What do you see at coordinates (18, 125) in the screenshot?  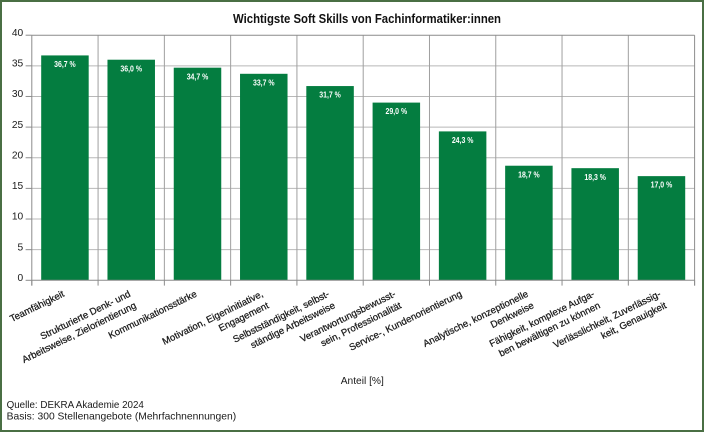 I see `svg-text: 25` at bounding box center [18, 125].